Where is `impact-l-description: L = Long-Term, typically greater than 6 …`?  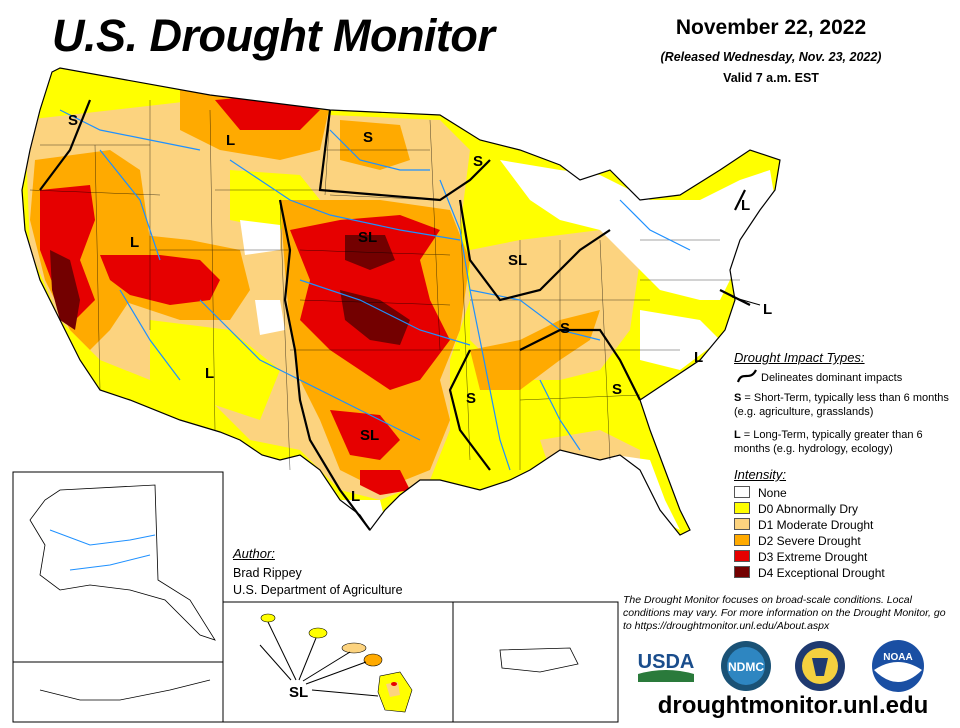 impact-l-description: L = Long-Term, typically greater than 6 … is located at coordinates (828, 442).